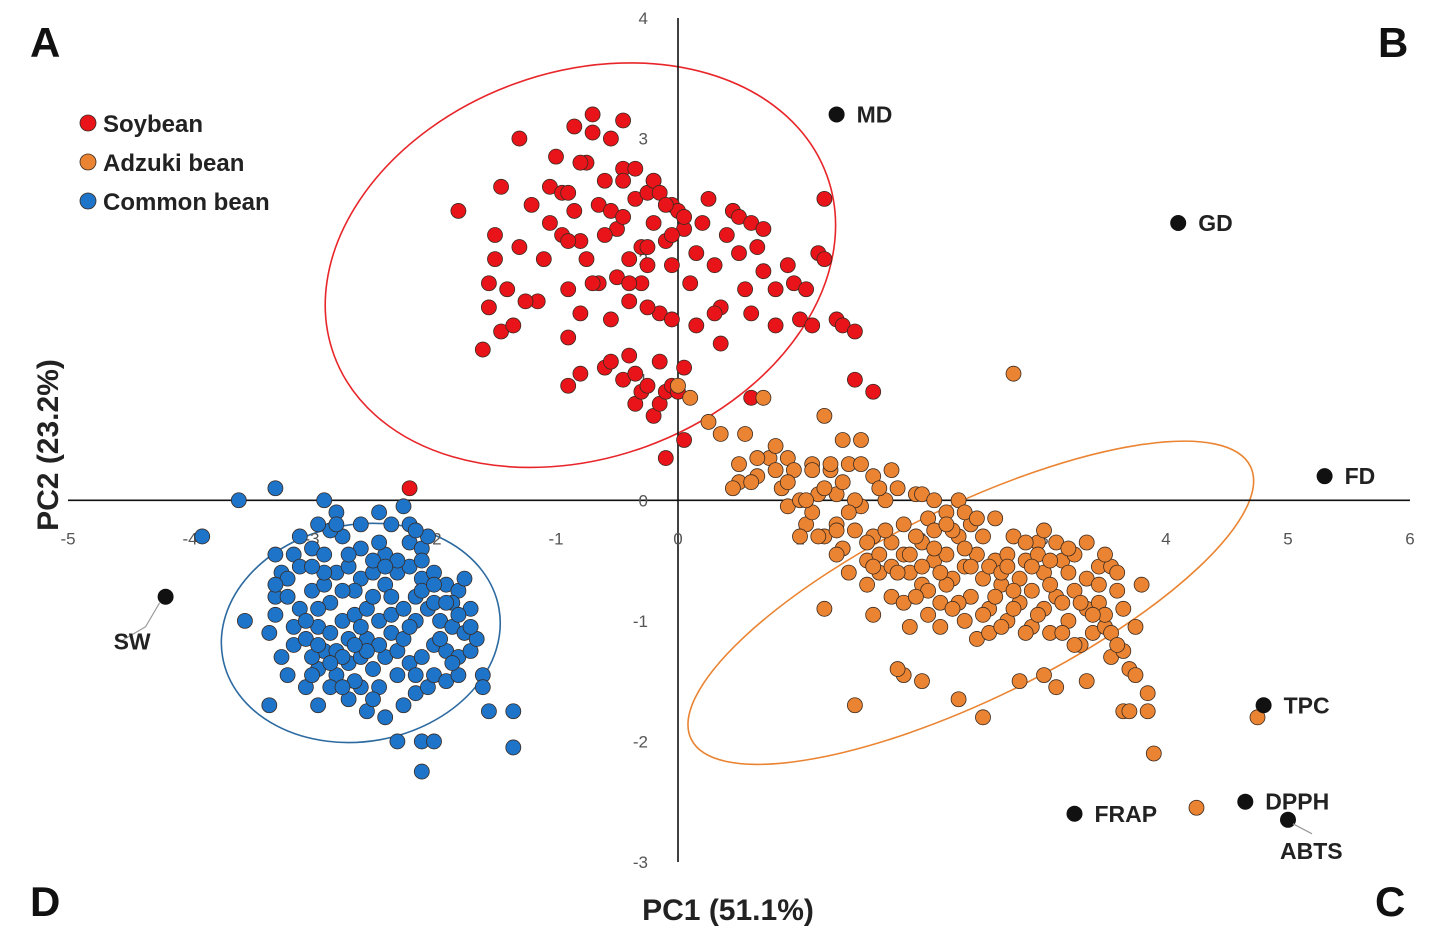  I want to click on variable-point-gd, so click(1178, 222).